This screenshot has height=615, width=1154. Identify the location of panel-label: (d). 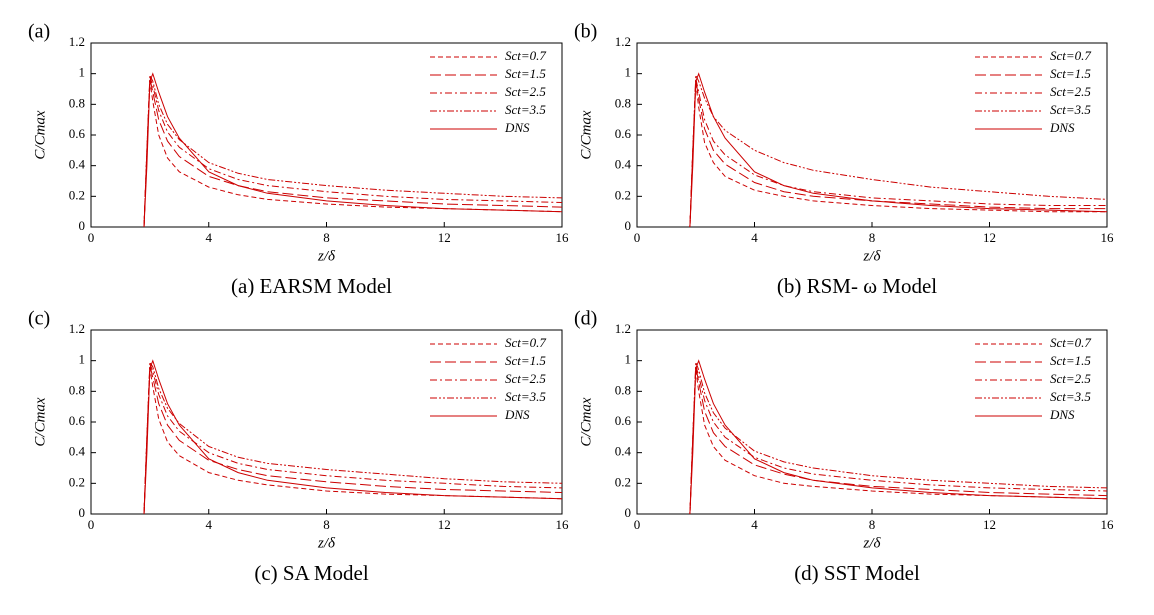
(585, 319).